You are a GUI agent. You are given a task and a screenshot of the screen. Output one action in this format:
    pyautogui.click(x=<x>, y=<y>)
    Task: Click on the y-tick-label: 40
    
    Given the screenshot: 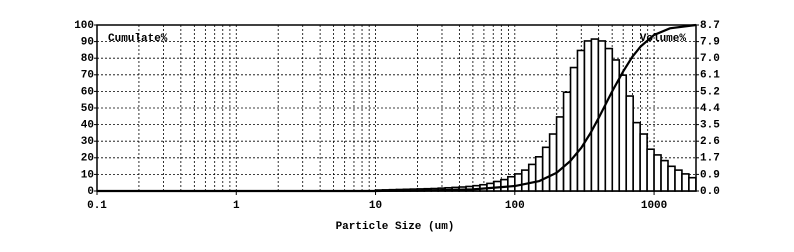 What is the action you would take?
    pyautogui.click(x=87, y=126)
    